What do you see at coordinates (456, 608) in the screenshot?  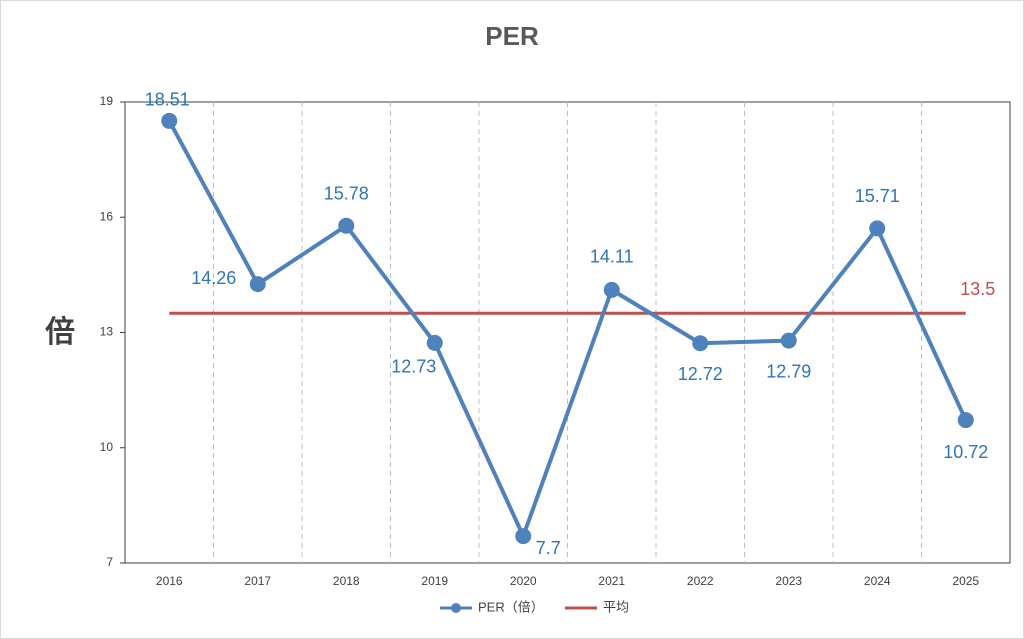 I see `legend-swatch` at bounding box center [456, 608].